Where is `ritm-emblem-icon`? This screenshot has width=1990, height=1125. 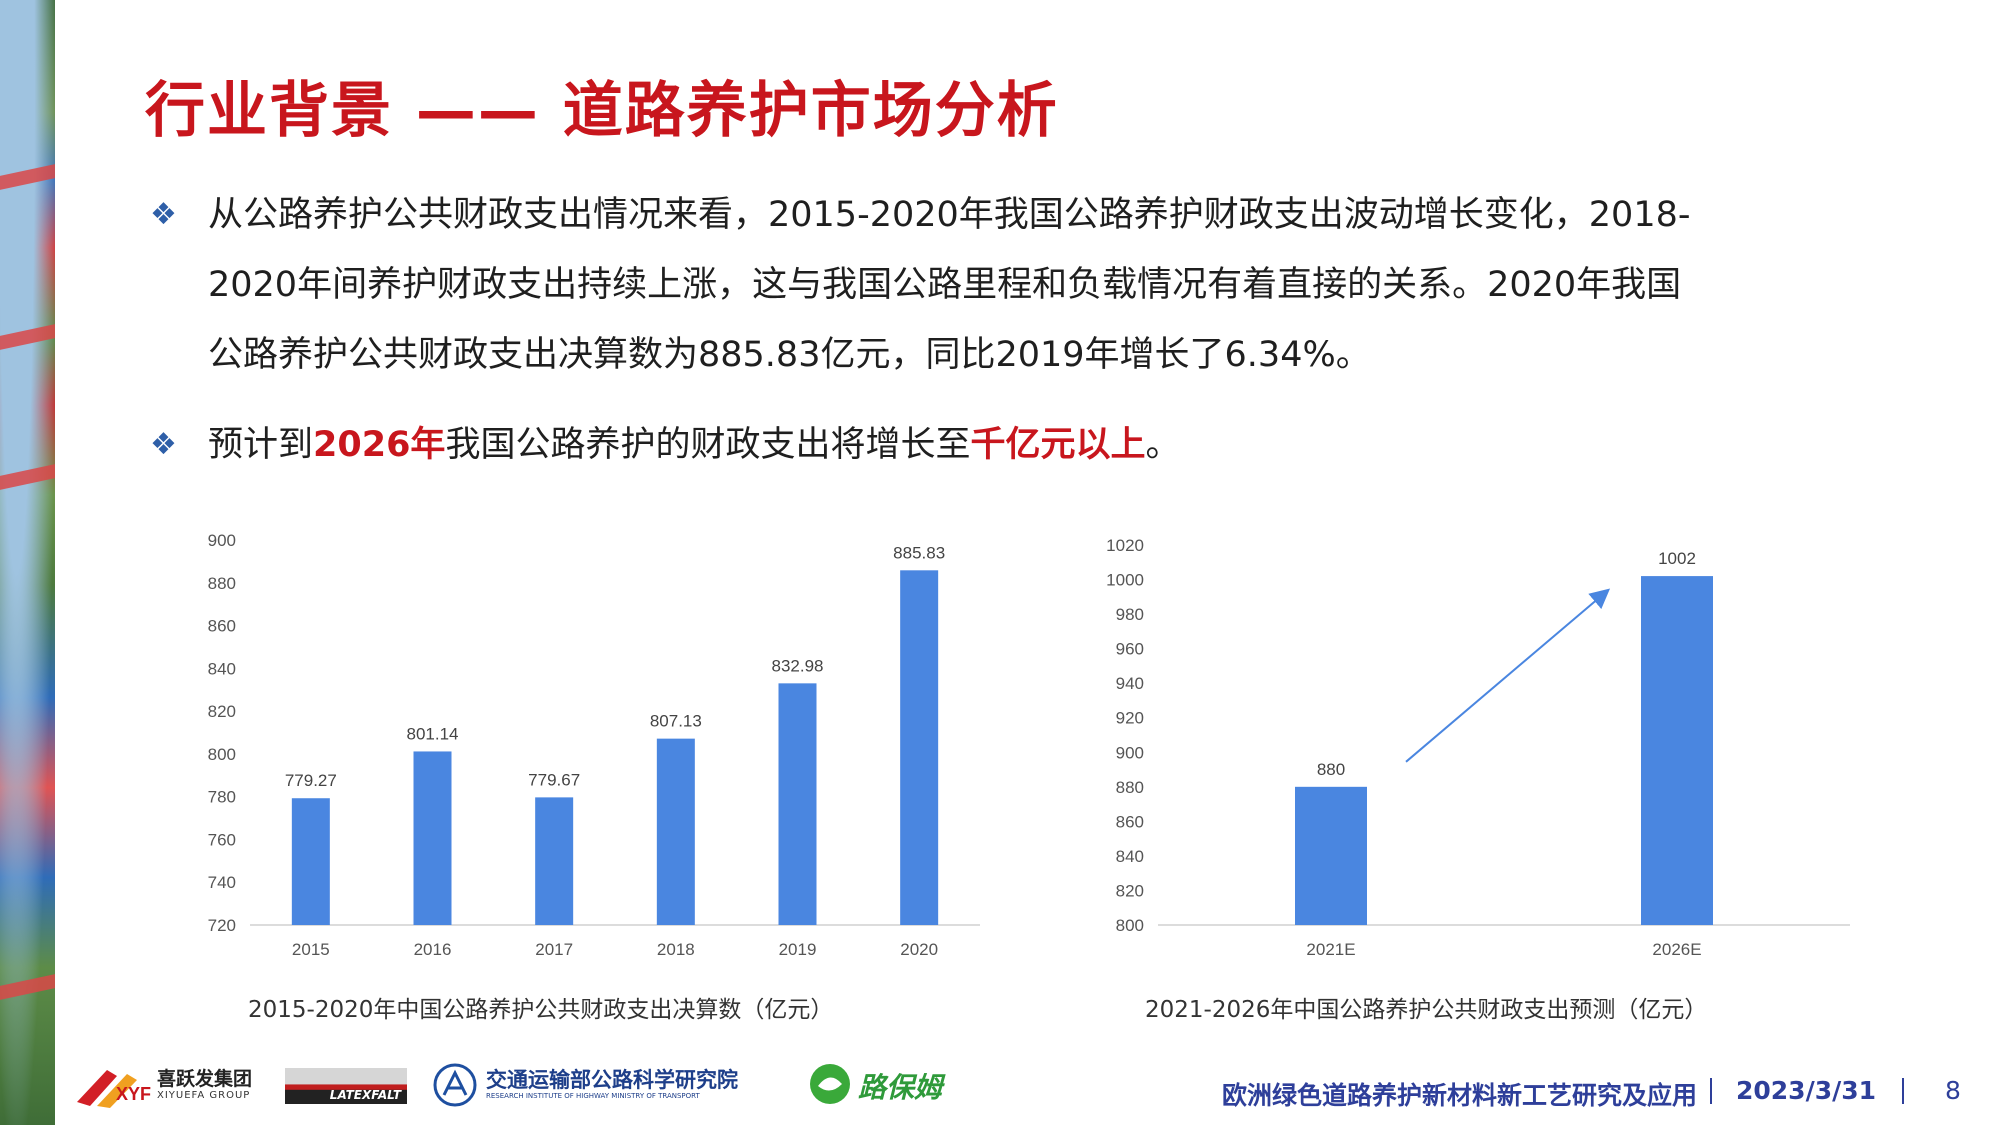
ritm-emblem-icon is located at coordinates (455, 1085).